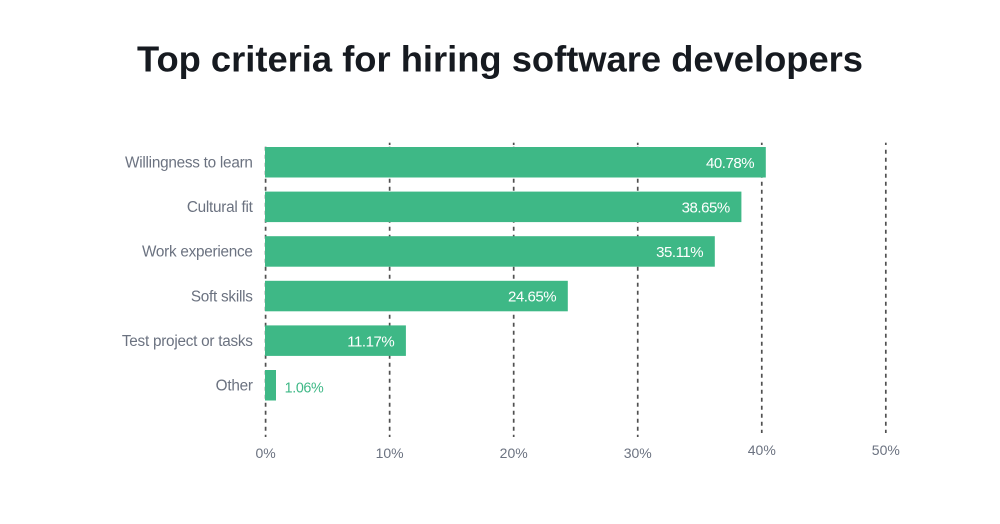 This screenshot has width=1000, height=524. Describe the element at coordinates (187, 341) in the screenshot. I see `svg-text: Test project or tasks` at that location.